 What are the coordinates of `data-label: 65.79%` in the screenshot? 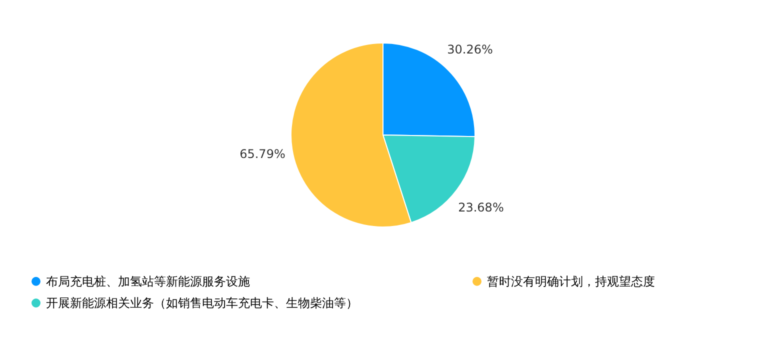 It's located at (263, 153).